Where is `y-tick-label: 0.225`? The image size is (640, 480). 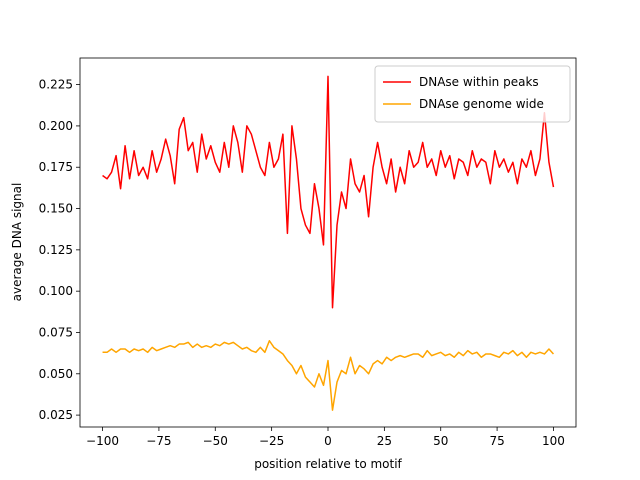 y-tick-label: 0.225 is located at coordinates (56, 85).